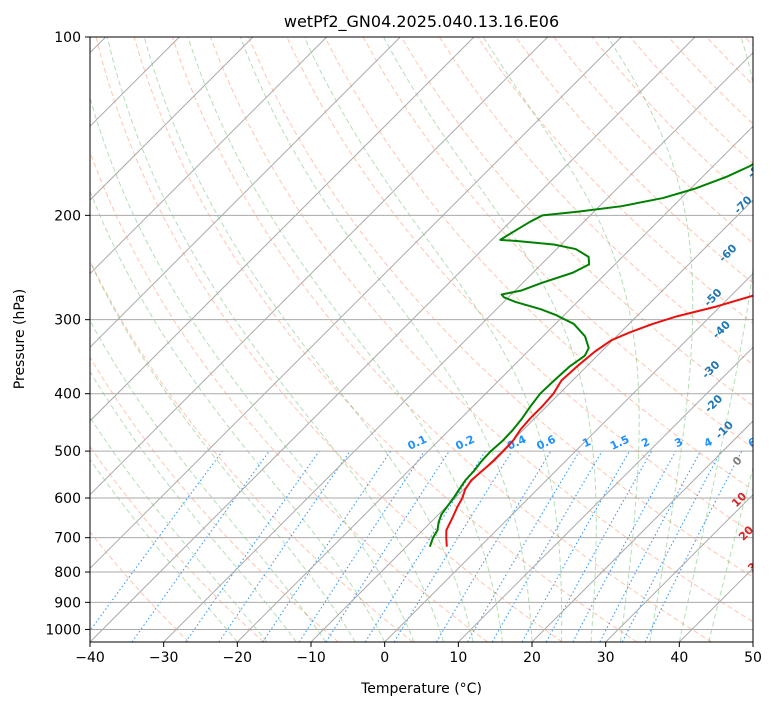 This screenshot has width=775, height=708. What do you see at coordinates (721, 329) in the screenshot?
I see `isotherm-label: -40` at bounding box center [721, 329].